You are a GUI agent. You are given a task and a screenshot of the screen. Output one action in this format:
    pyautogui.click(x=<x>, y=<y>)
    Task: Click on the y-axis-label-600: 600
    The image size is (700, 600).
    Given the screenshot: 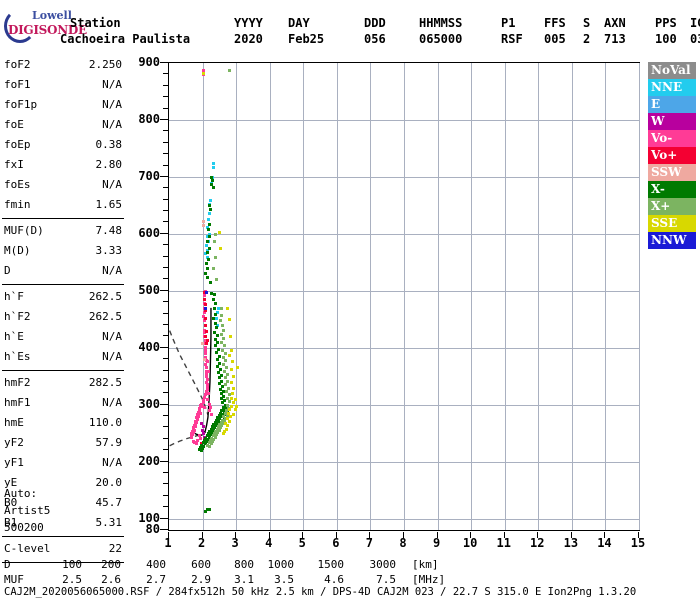 What is the action you would take?
    pyautogui.click(x=149, y=232)
    